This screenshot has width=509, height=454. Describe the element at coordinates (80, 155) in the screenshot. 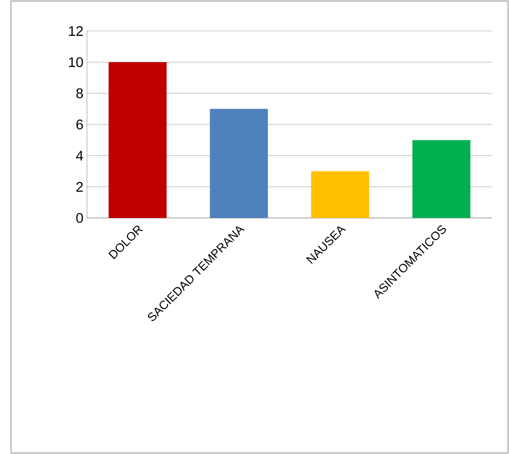

I see `y-tick-label: 4` at that location.